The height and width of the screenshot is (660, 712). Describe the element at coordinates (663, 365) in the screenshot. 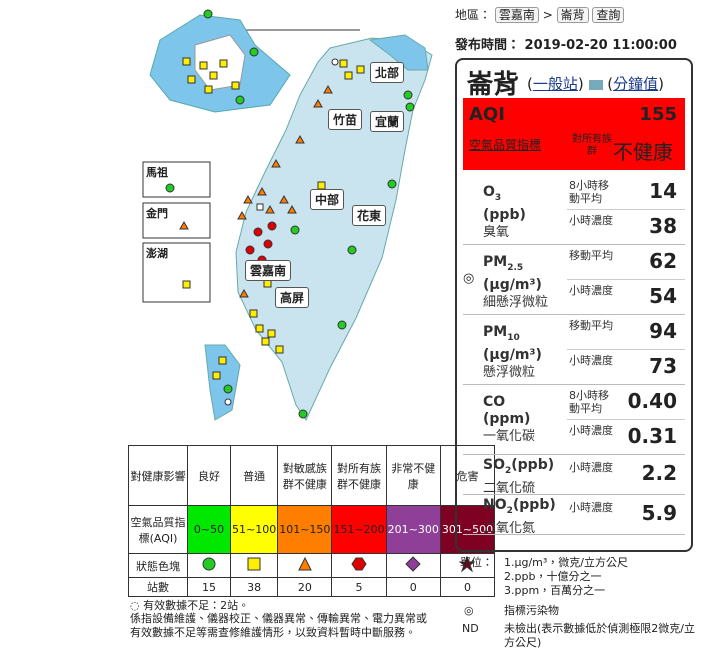

I see `measure-value: 73` at that location.